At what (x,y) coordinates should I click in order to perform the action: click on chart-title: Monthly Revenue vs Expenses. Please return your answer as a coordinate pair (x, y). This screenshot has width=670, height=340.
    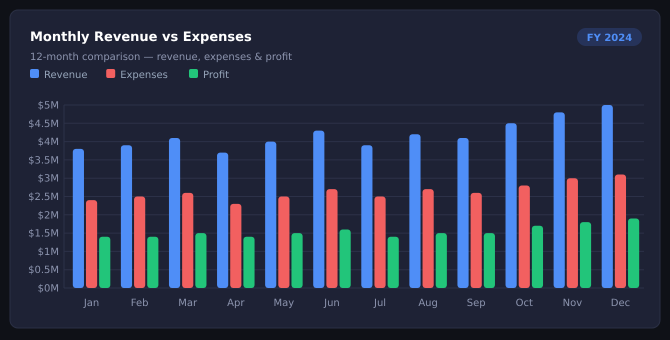
    Looking at the image, I should click on (141, 37).